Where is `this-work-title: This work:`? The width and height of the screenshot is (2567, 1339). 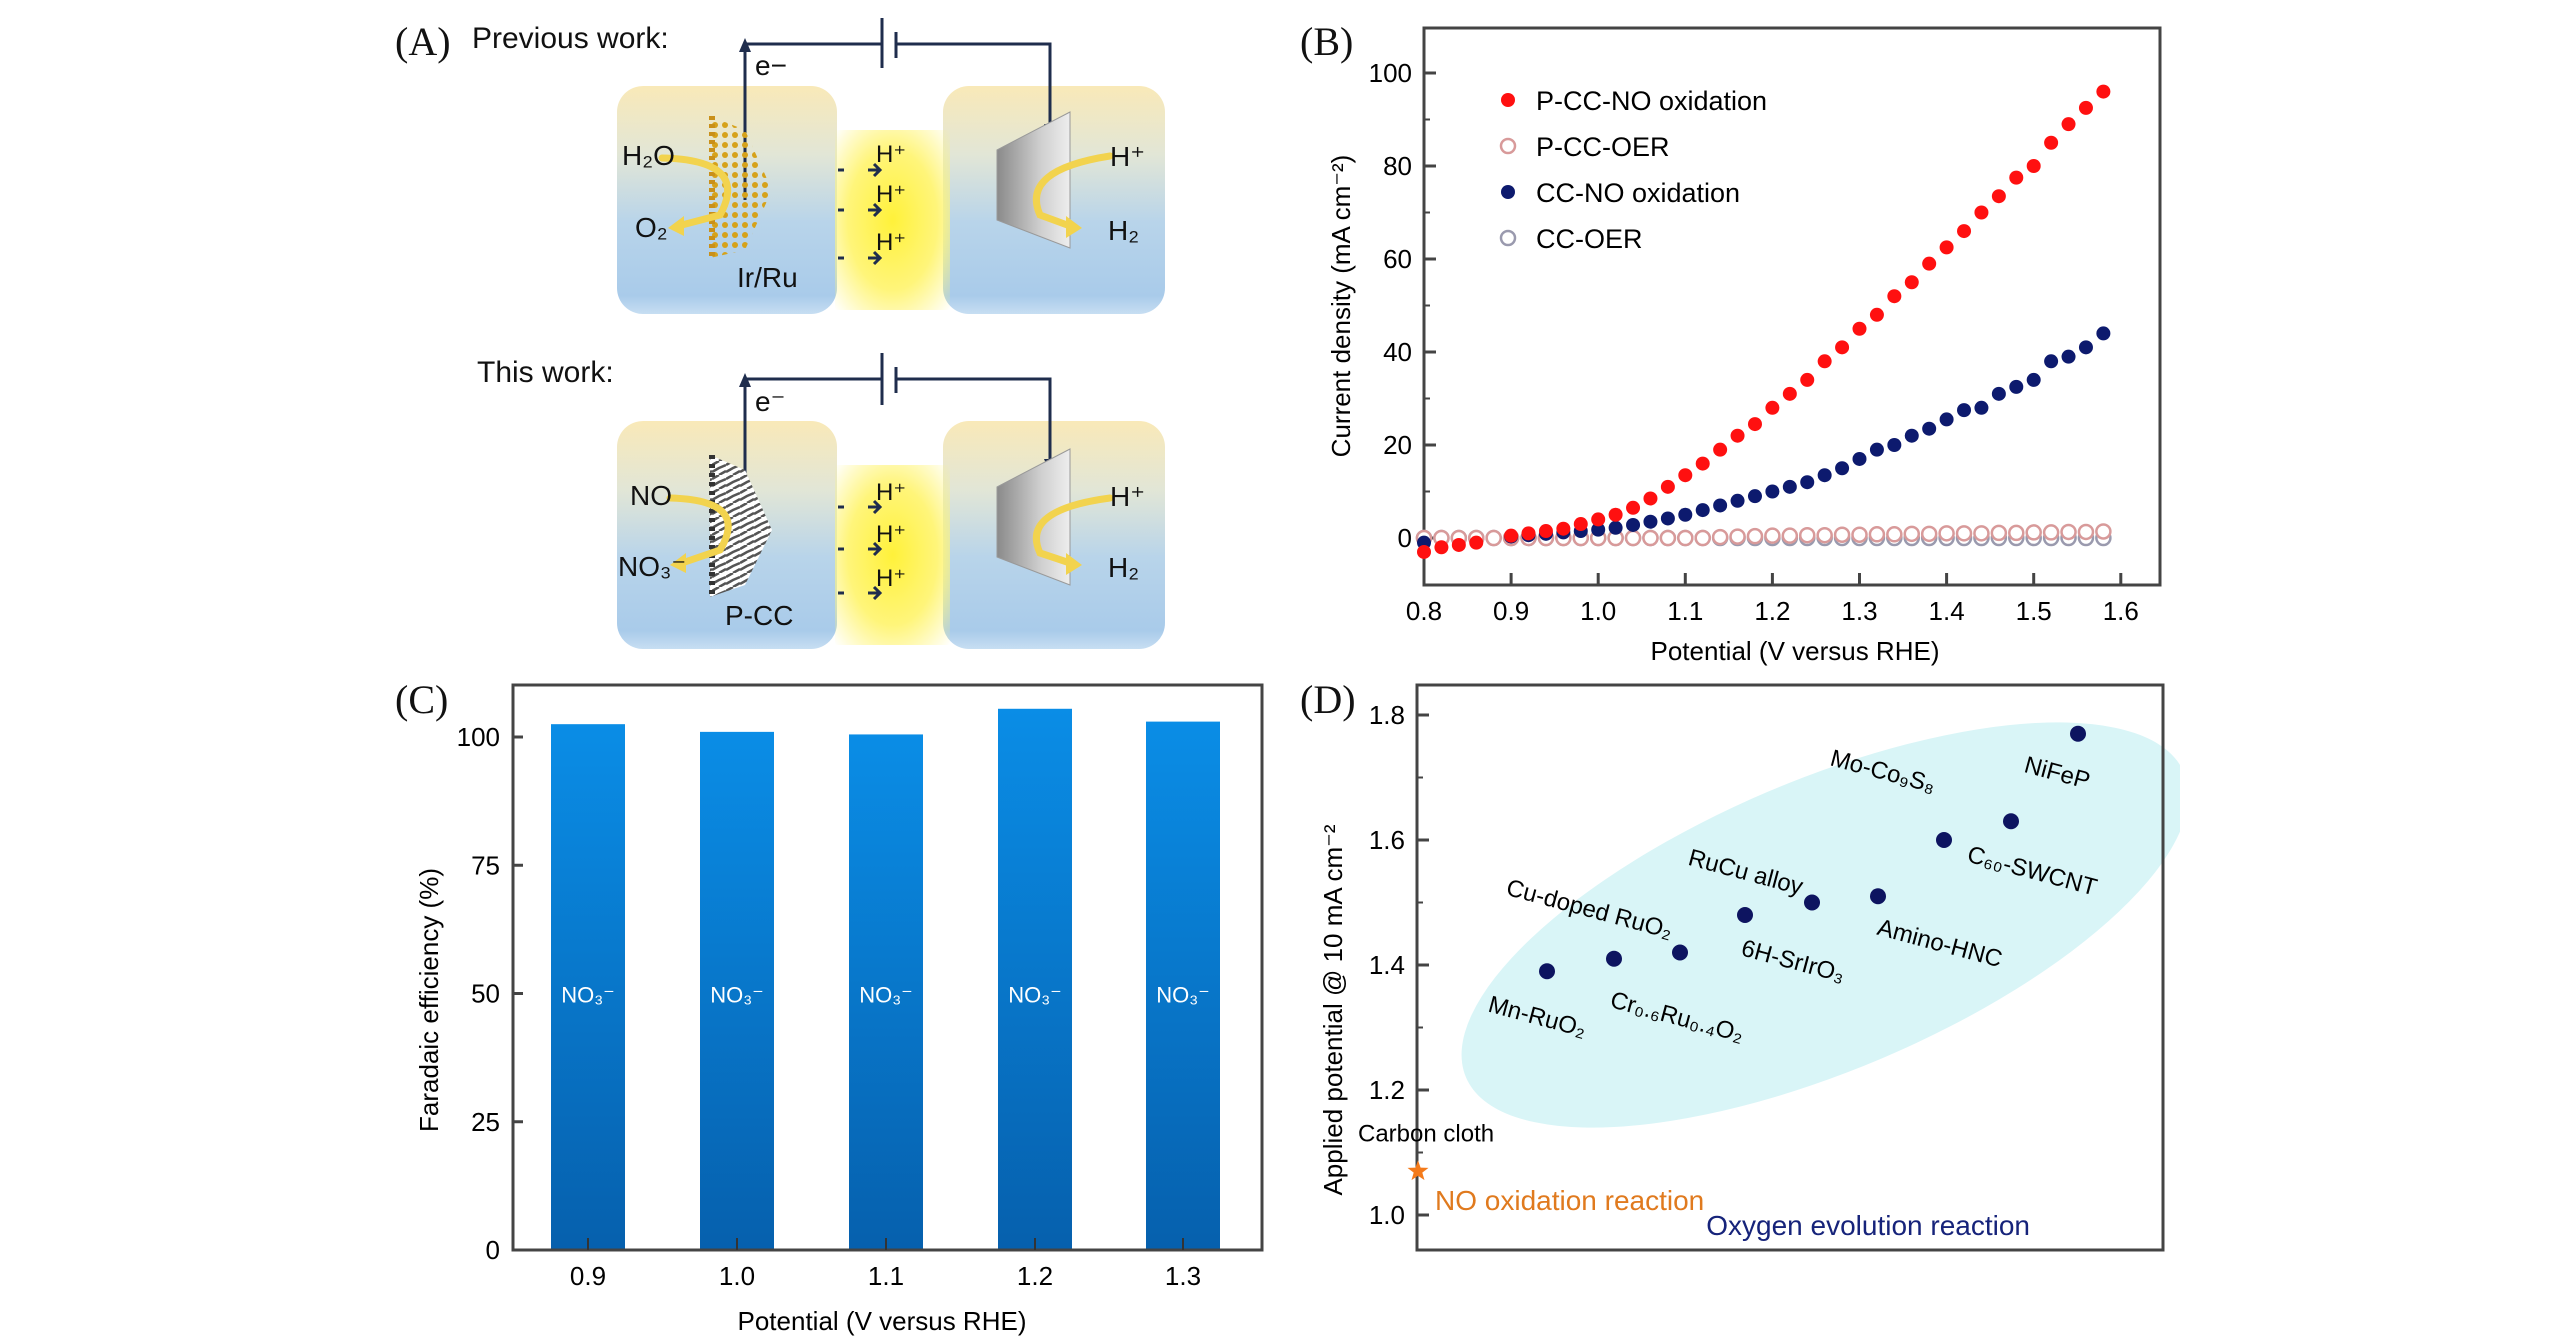
this-work-title: This work: is located at coordinates (545, 372).